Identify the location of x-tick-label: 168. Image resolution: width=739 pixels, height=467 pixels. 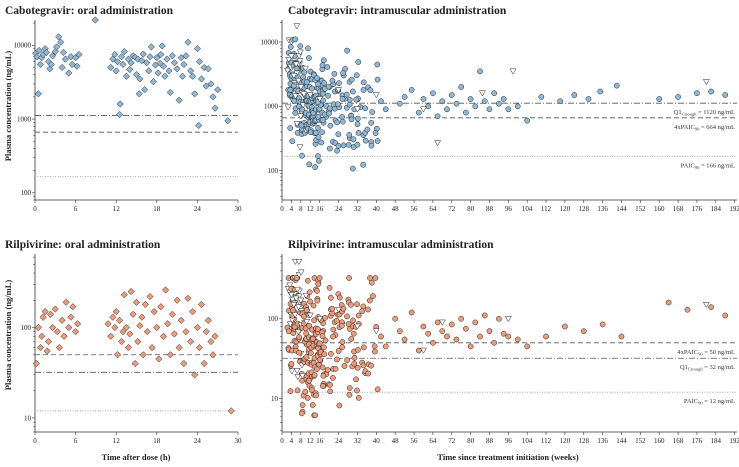
(678, 441).